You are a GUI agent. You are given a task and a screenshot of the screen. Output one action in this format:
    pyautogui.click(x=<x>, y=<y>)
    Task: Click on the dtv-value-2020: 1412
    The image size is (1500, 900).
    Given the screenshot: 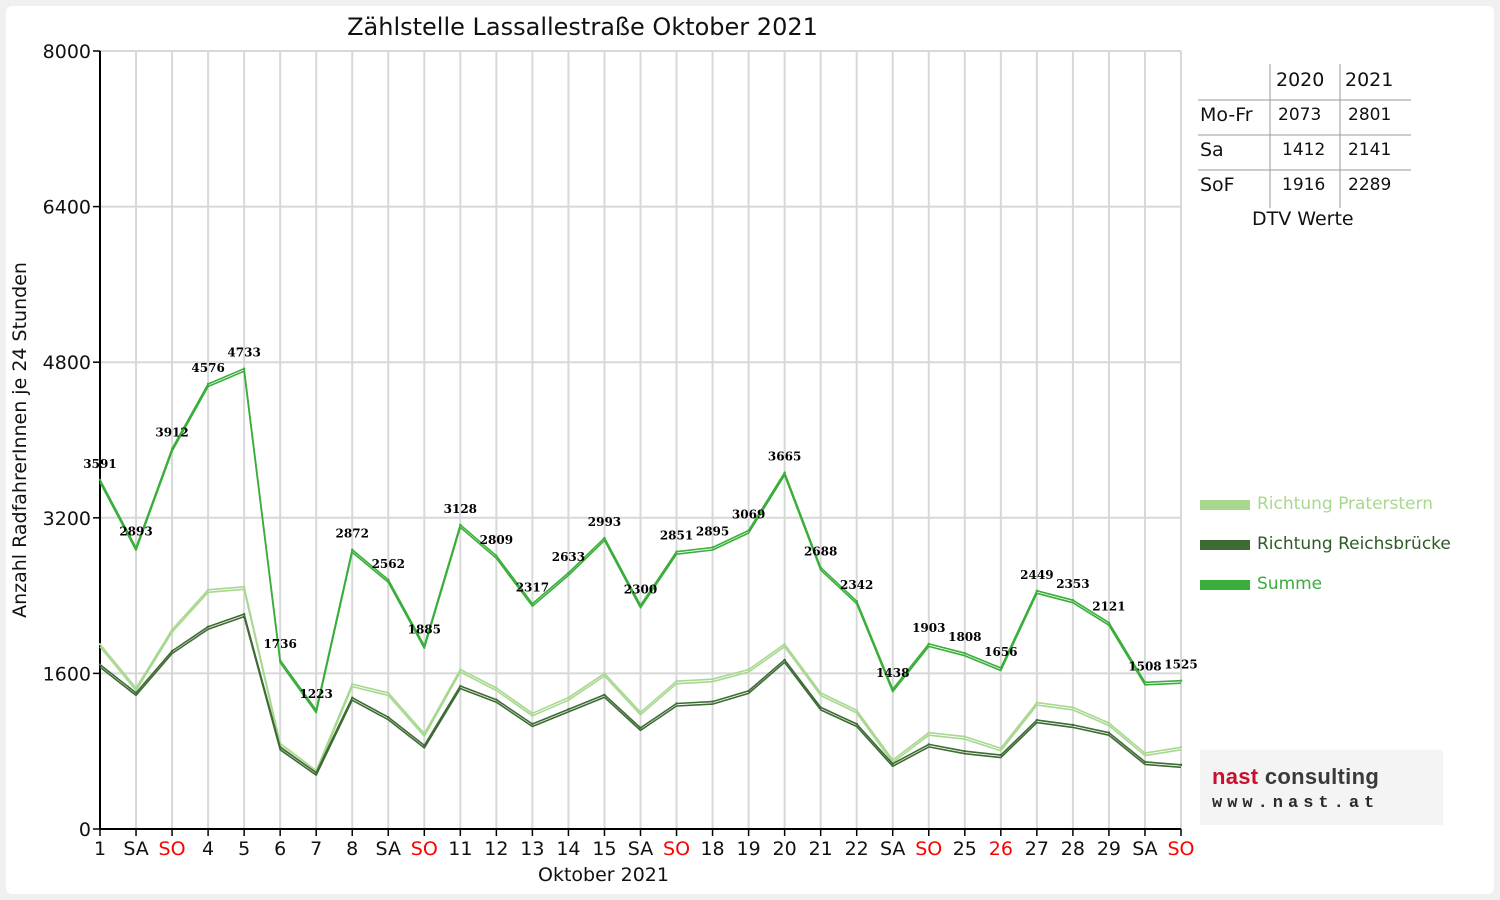 What is the action you would take?
    pyautogui.click(x=1304, y=150)
    